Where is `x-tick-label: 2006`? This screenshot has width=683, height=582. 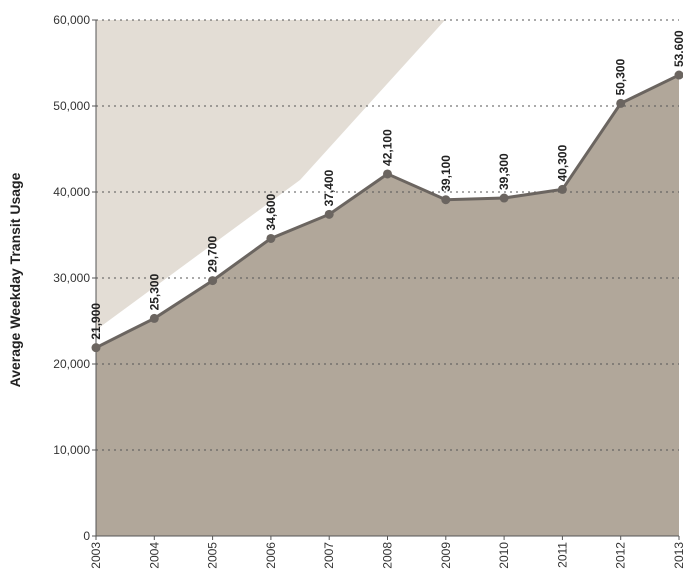 x-tick-label: 2006 is located at coordinates (271, 555).